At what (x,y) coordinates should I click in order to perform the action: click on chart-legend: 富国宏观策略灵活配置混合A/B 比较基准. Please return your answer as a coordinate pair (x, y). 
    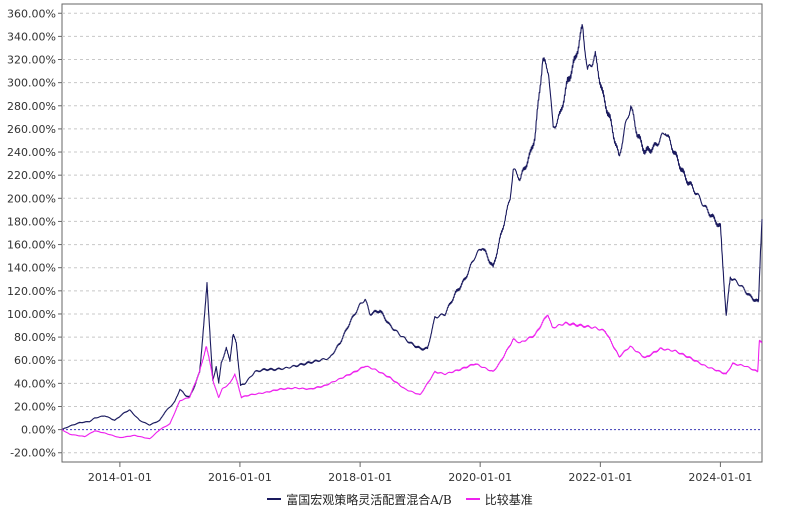
    Looking at the image, I should click on (400, 499).